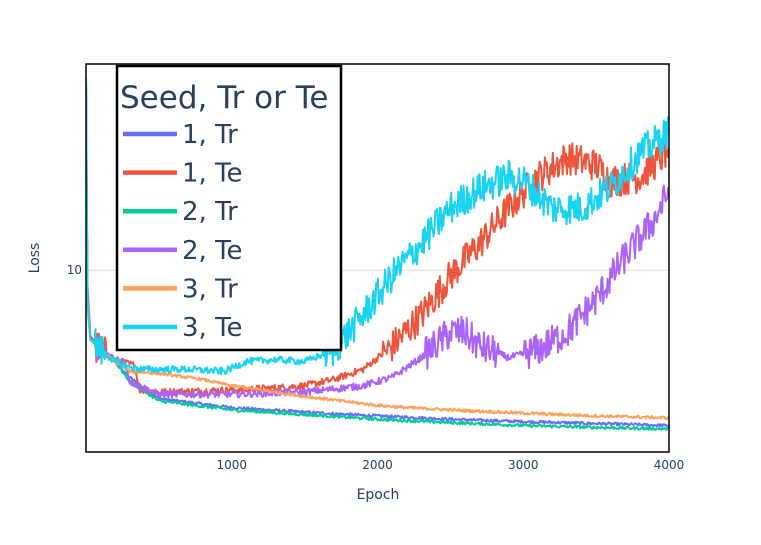 This screenshot has width=761, height=545. I want to click on legend-label-0: 1, Tr, so click(210, 135).